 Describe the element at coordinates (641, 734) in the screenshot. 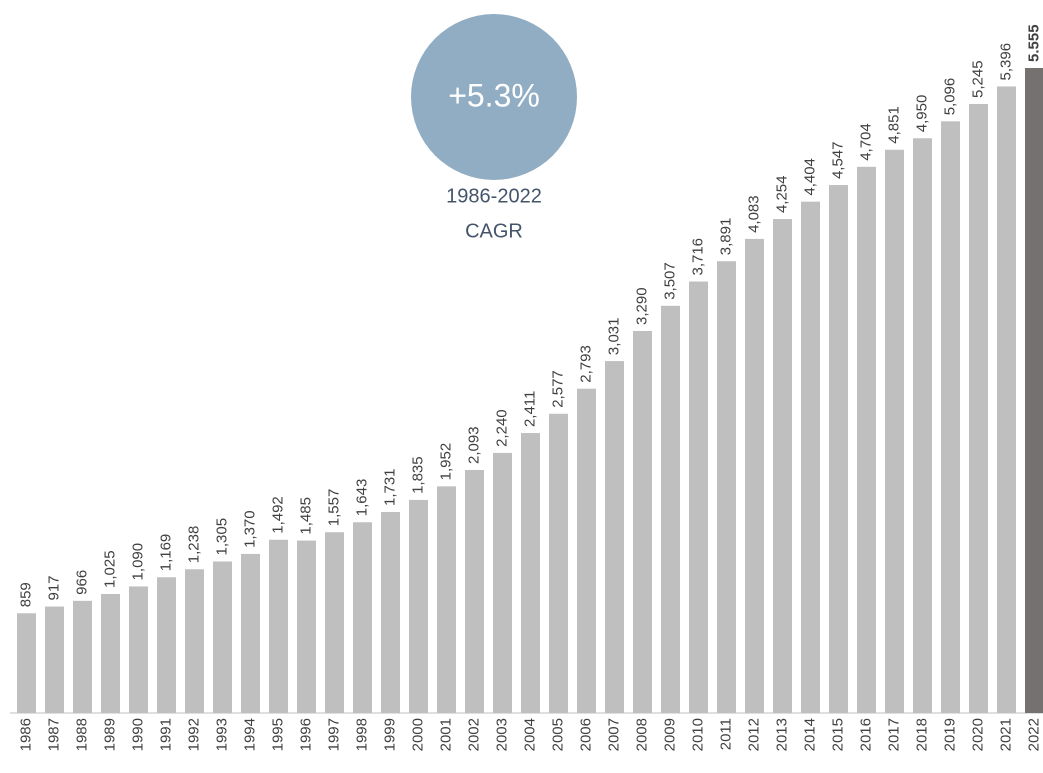

I see `x-tick-label: 2008` at that location.